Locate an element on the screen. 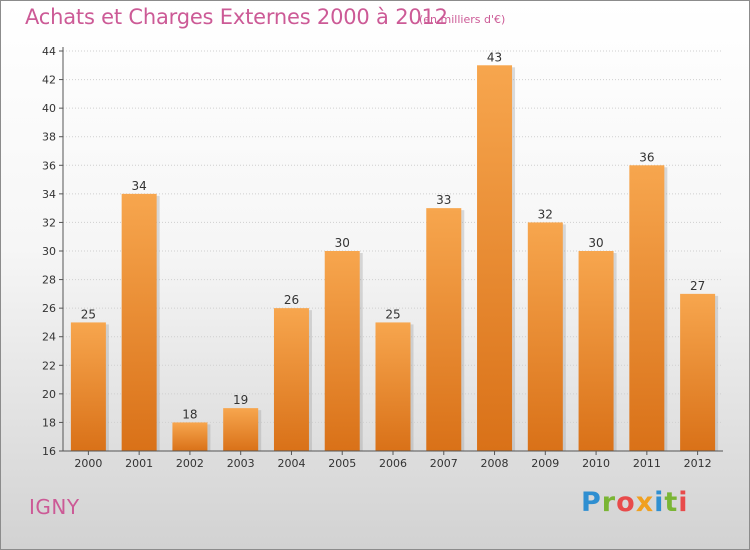 This screenshot has width=750, height=550. x-tick-label: 2002 is located at coordinates (190, 463).